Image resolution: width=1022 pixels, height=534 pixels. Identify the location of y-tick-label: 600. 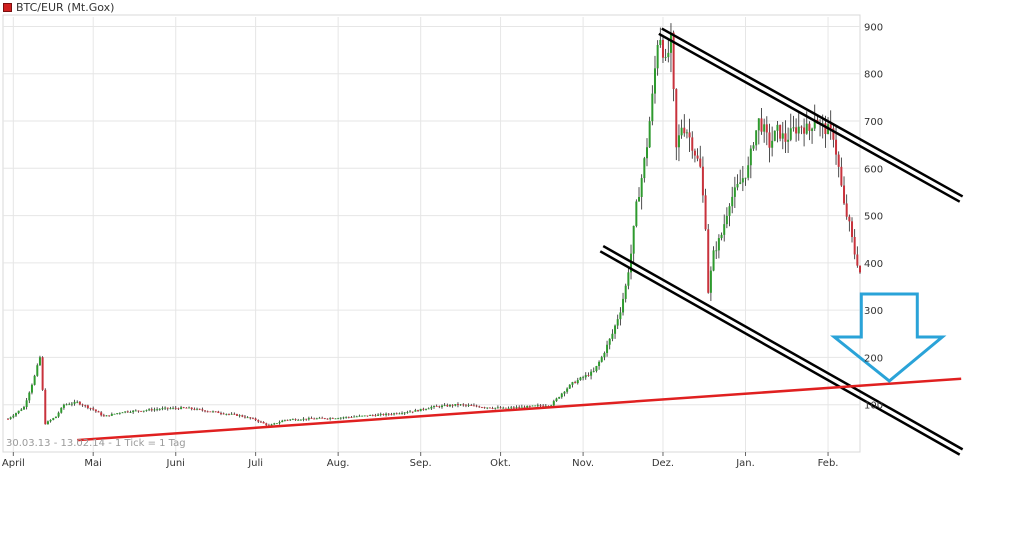
(873, 169).